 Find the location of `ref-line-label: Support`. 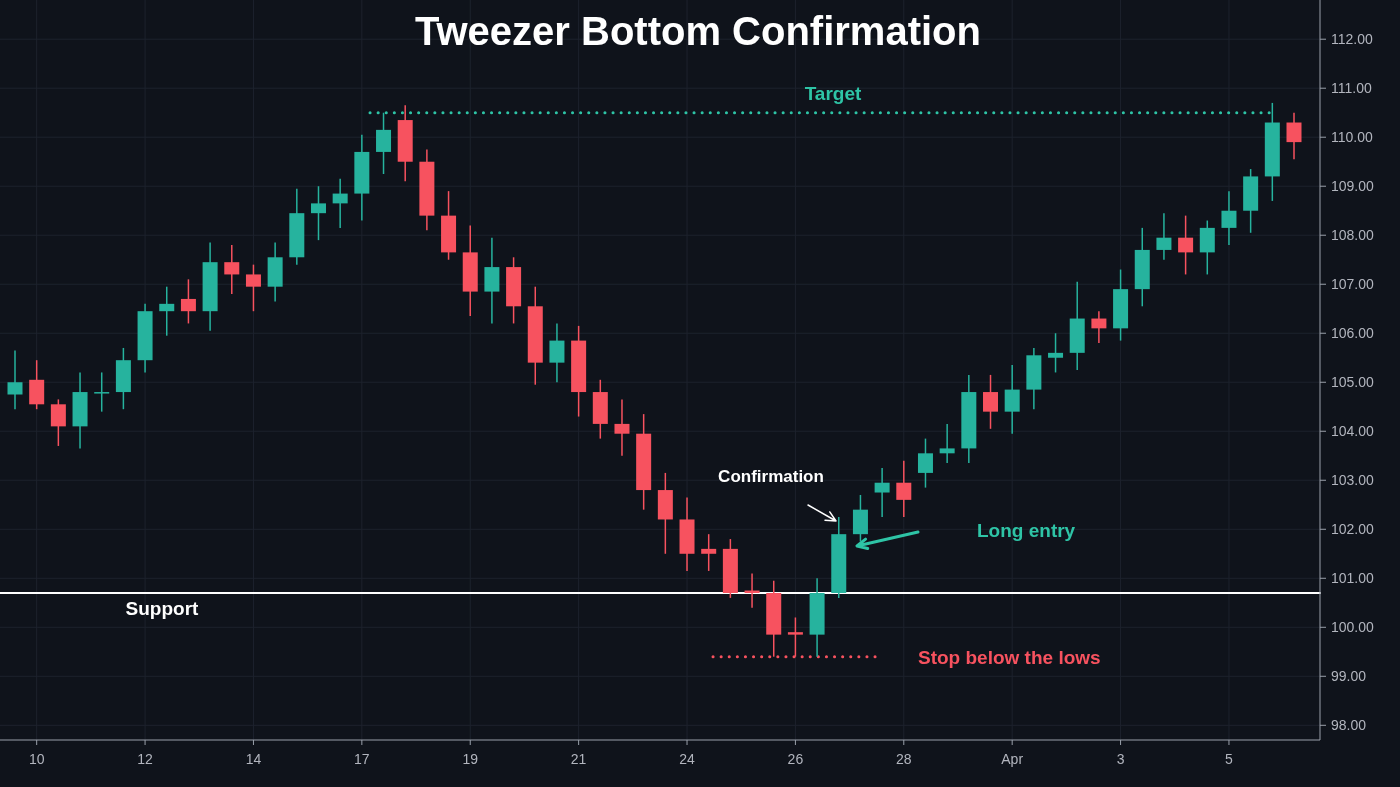

ref-line-label: Support is located at coordinates (162, 608).